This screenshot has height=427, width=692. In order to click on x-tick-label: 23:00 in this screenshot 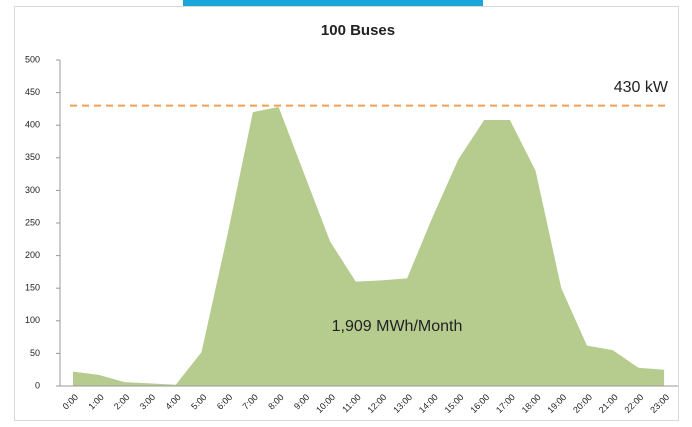, I will do `click(659, 403)`.